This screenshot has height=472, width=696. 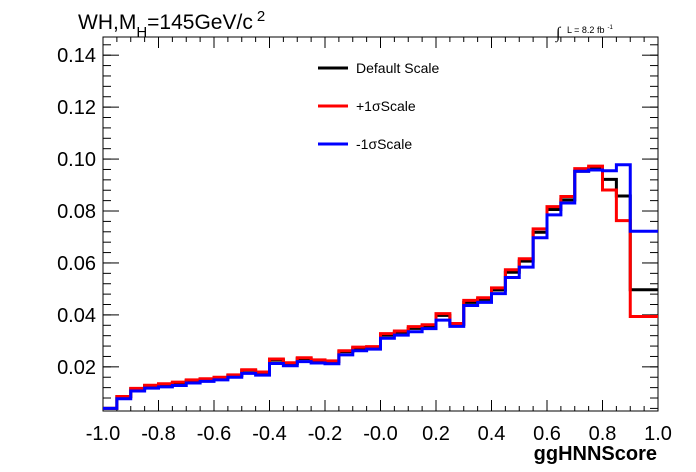 I want to click on y-tick-label: 0.08, so click(x=76, y=212).